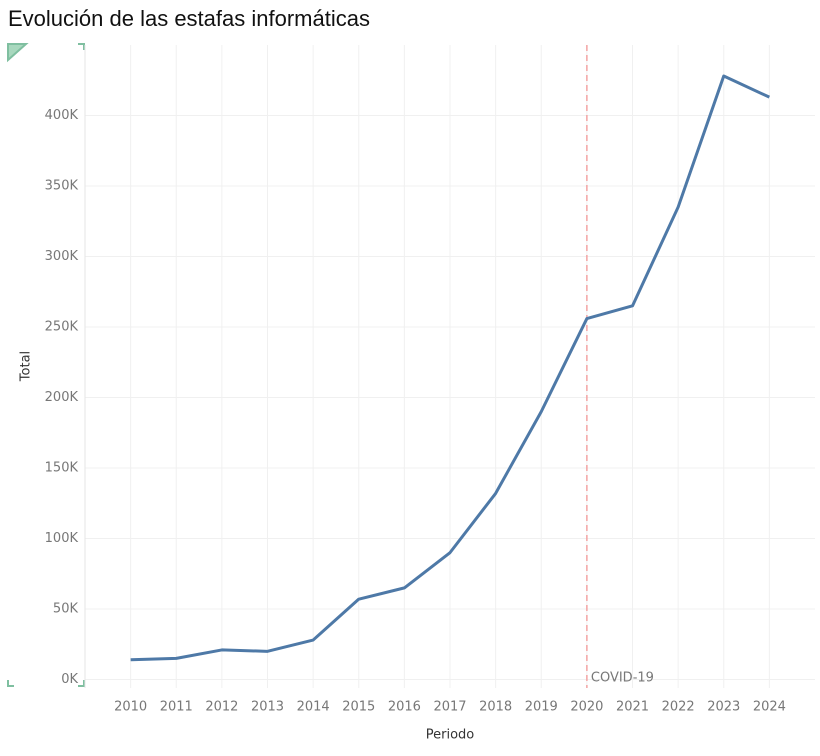  Describe the element at coordinates (130, 707) in the screenshot. I see `x-tick-label: 2010` at that location.